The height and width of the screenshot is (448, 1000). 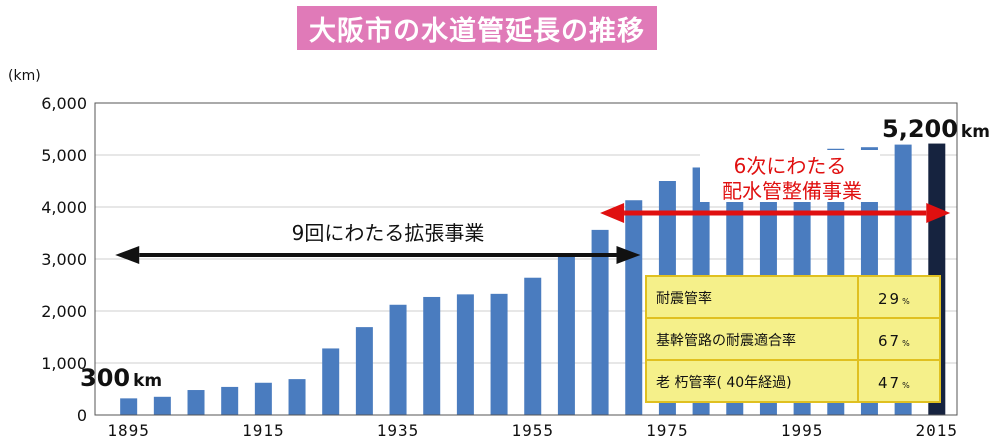 I want to click on expansion-label: 9回にわたる拡張事業, so click(x=388, y=233).